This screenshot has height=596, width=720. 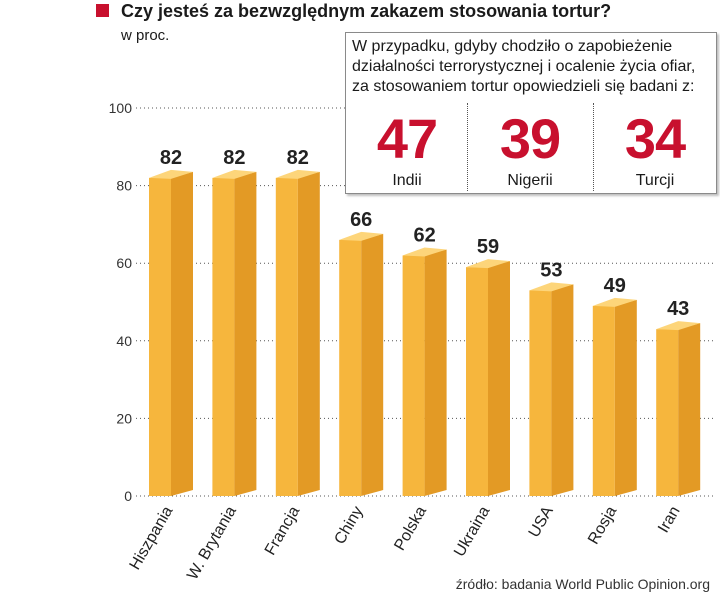 I want to click on bar-value-label: 53, so click(x=551, y=270).